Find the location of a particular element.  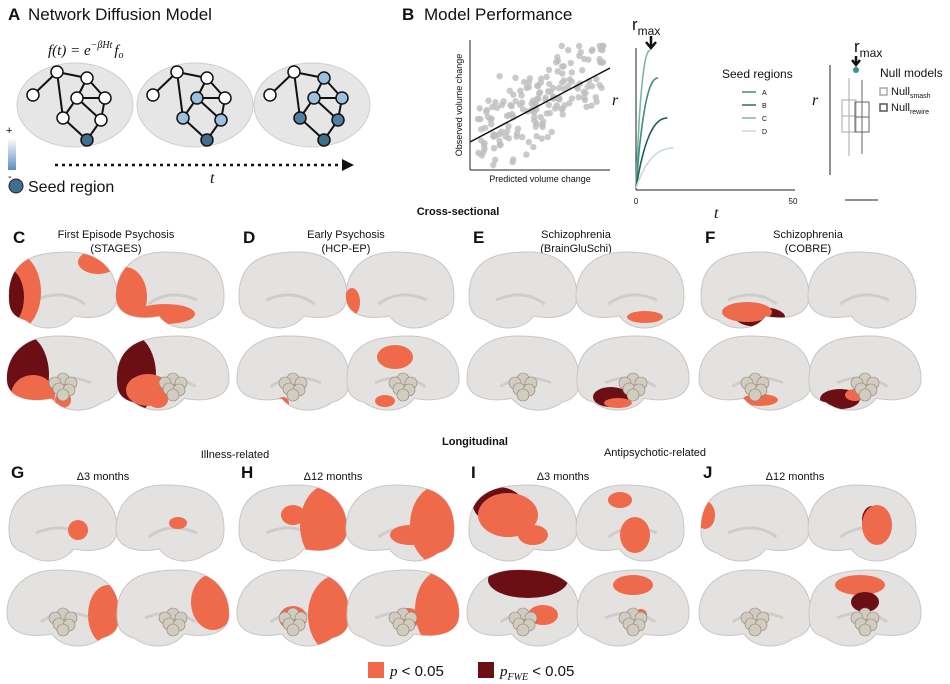

panel-title: Δ12 months is located at coordinates (333, 477).